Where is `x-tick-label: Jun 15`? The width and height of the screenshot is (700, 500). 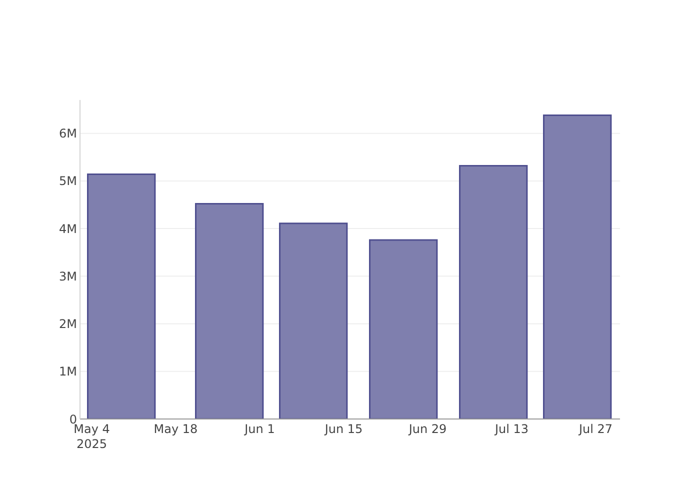
x-tick-label: Jun 15 is located at coordinates (343, 429).